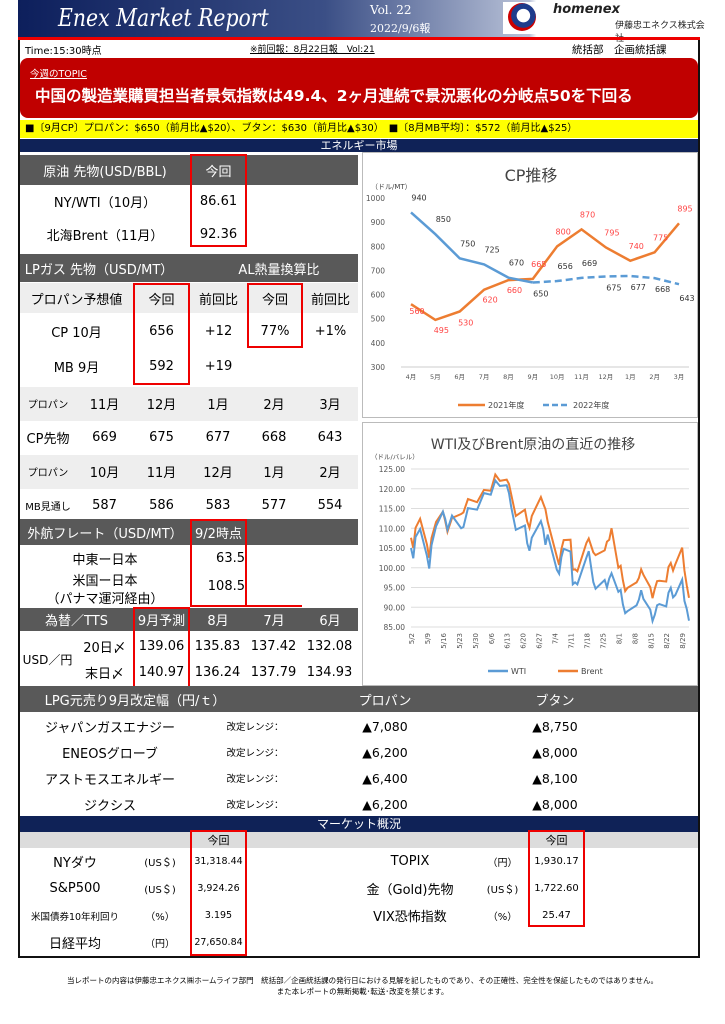  Describe the element at coordinates (330, 621) in the screenshot. I see `fx-col-jun: 6月` at that location.